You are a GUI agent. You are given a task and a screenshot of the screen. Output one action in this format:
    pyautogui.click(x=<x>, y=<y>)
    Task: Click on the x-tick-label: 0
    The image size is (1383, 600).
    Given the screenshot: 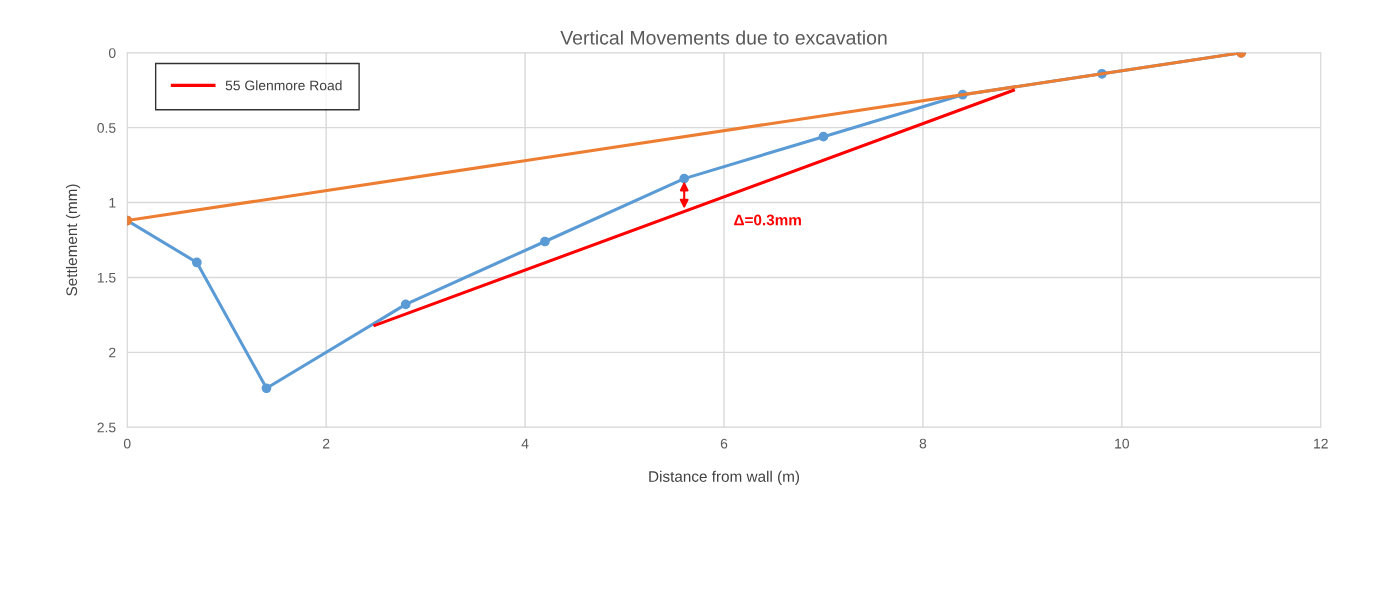 What is the action you would take?
    pyautogui.click(x=127, y=443)
    